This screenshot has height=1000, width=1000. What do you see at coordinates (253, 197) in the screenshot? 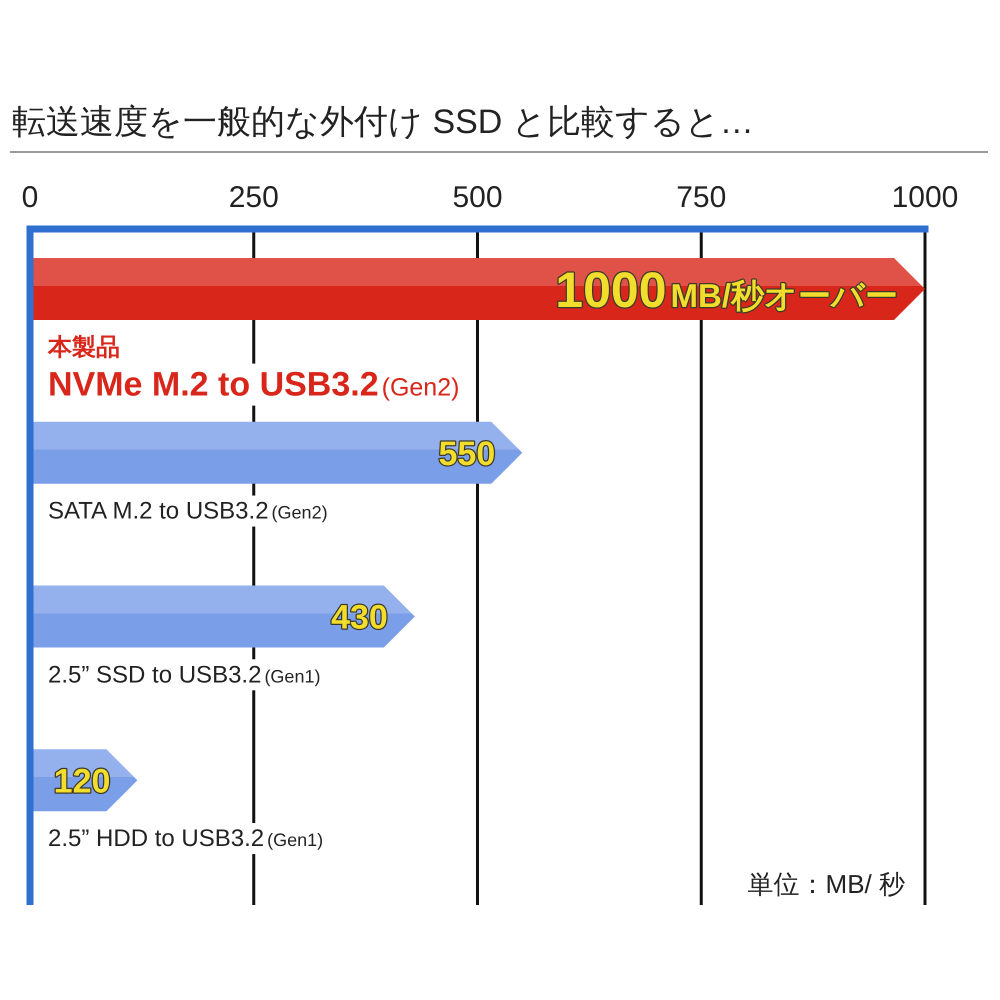
I see `x-tick-label: 250` at bounding box center [253, 197].